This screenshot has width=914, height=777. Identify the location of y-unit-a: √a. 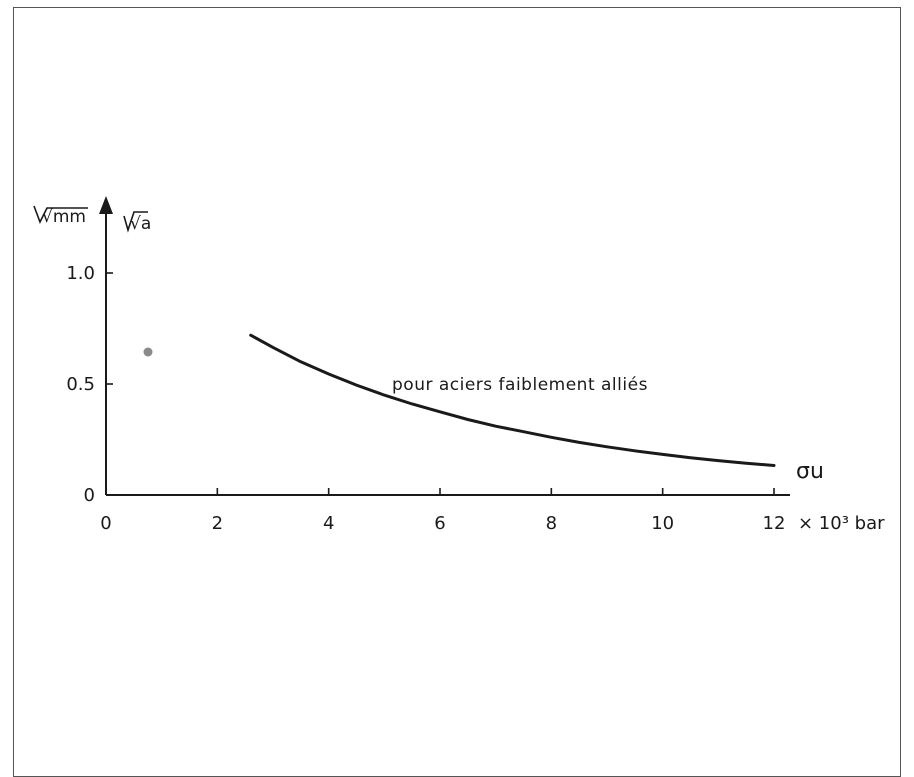
(137, 222).